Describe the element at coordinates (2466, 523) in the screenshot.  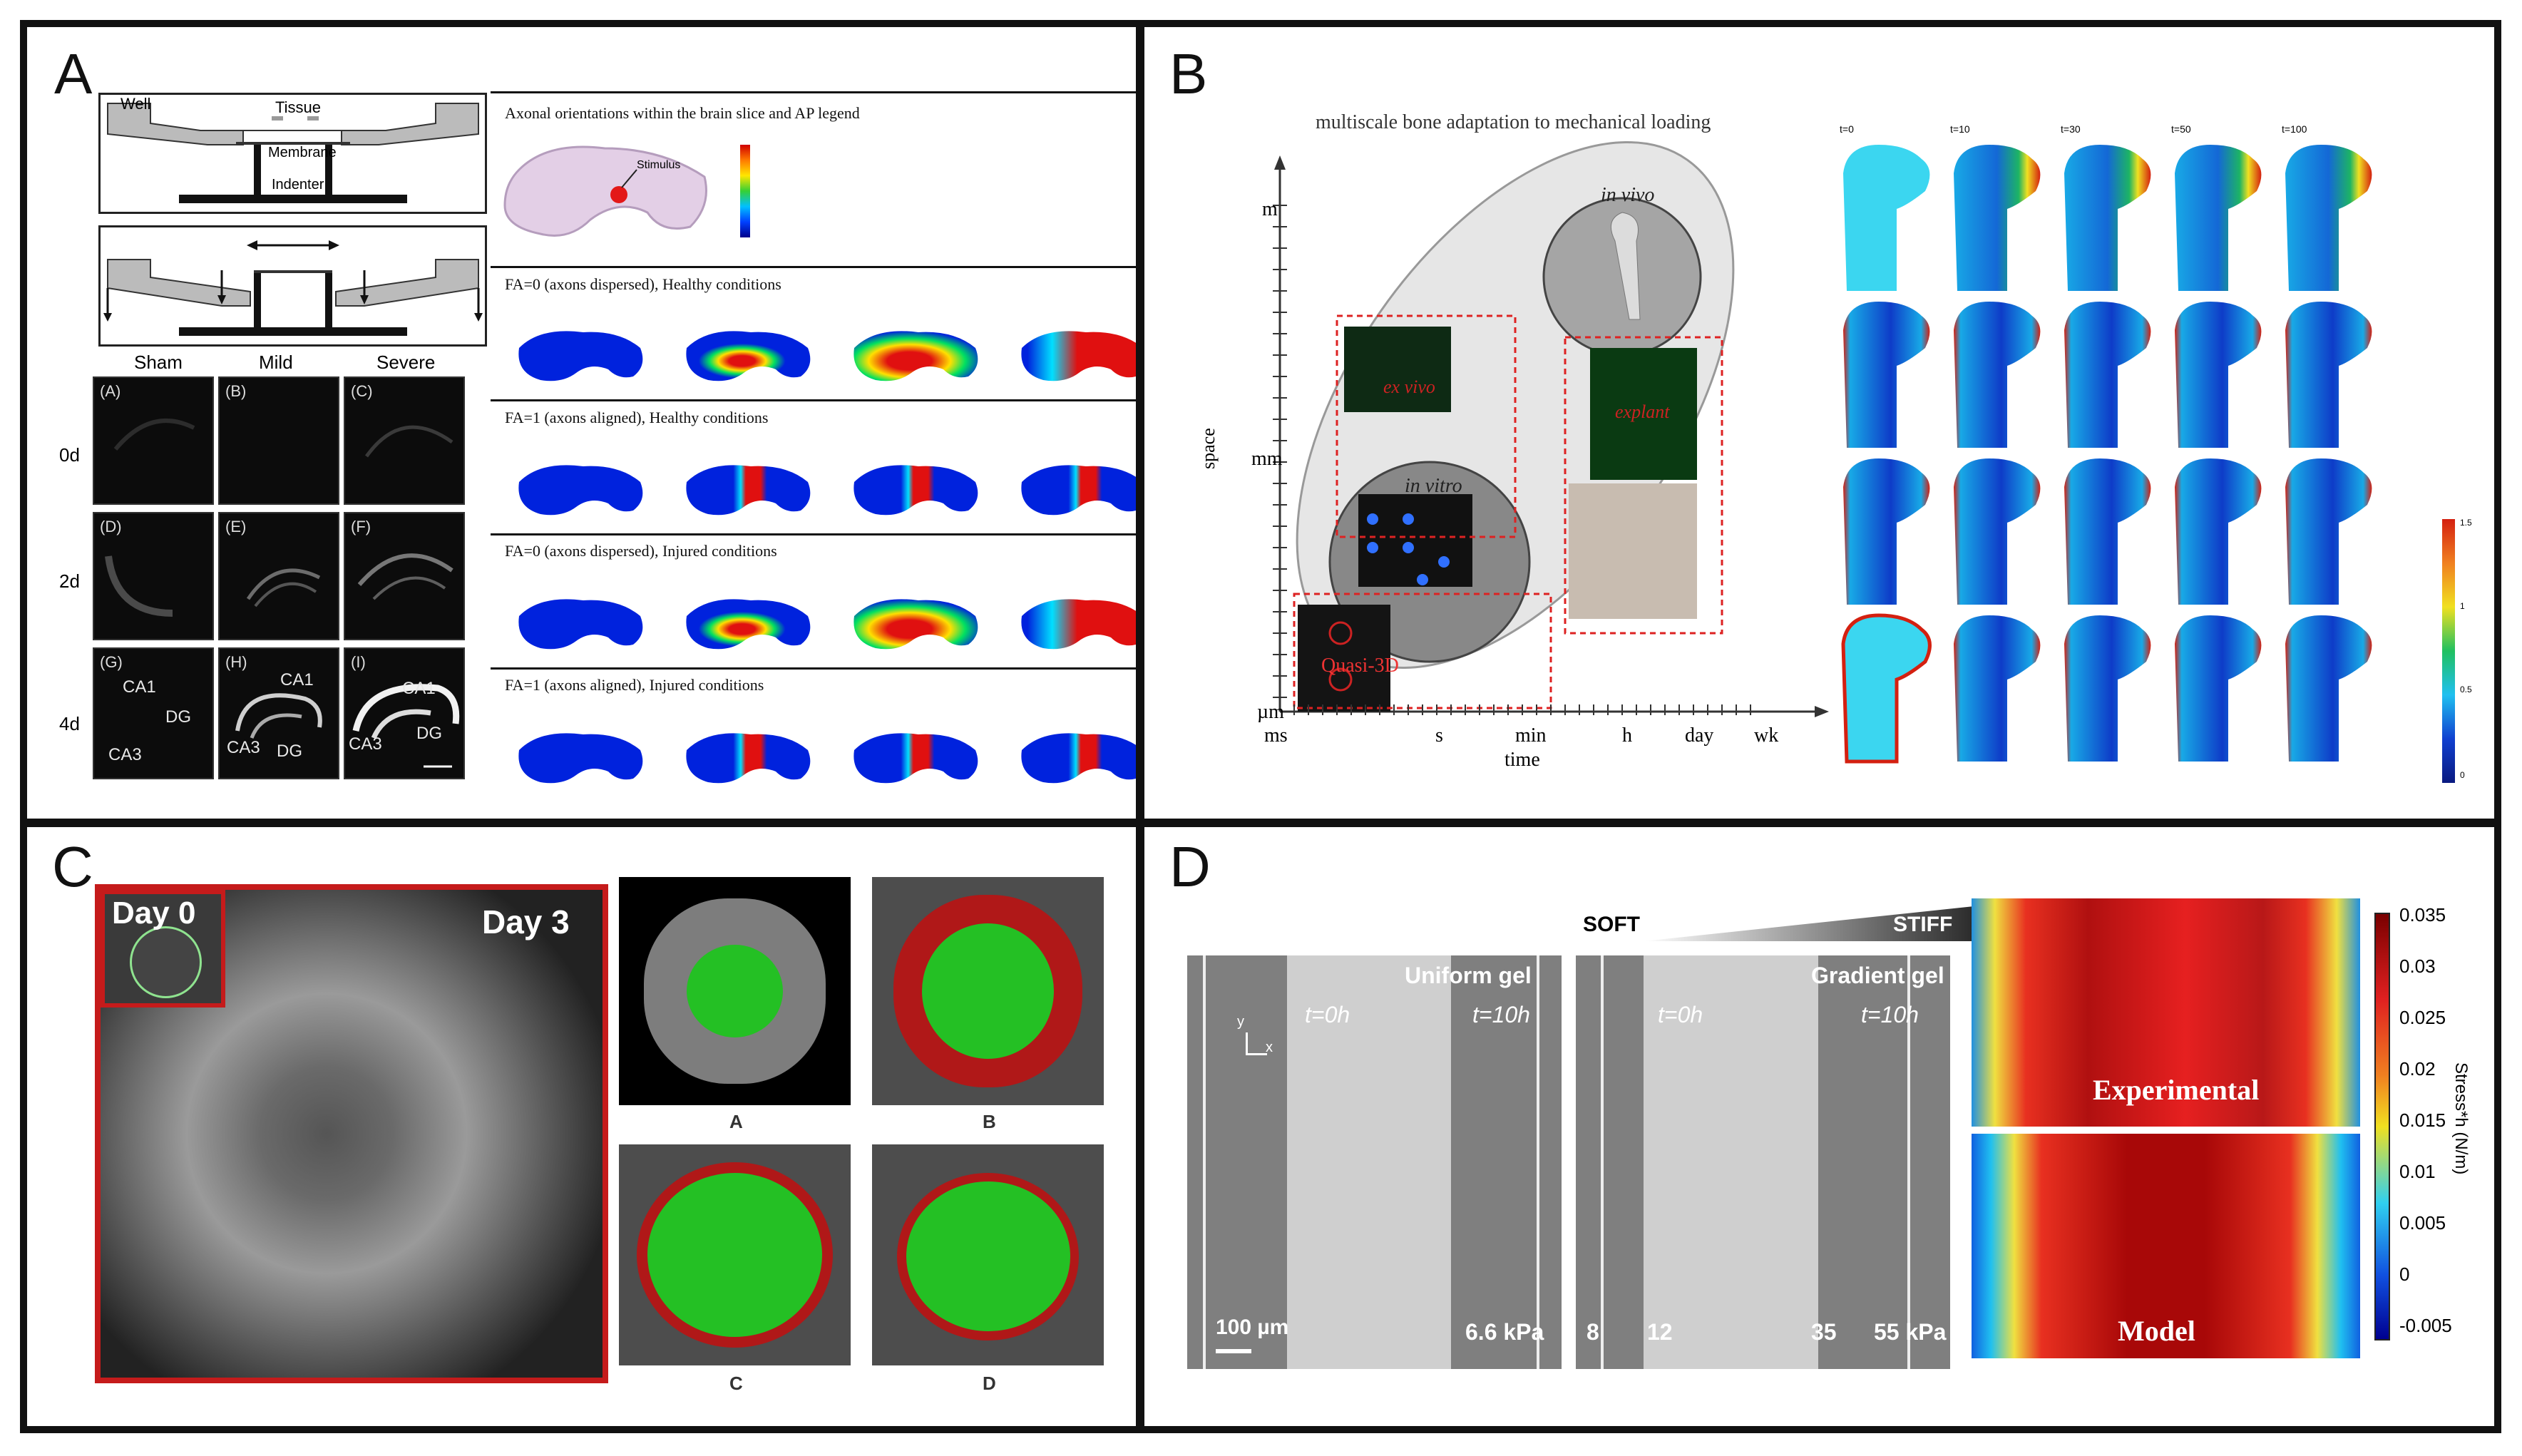
I see `femur-colorbar-tick: 1.5` at that location.